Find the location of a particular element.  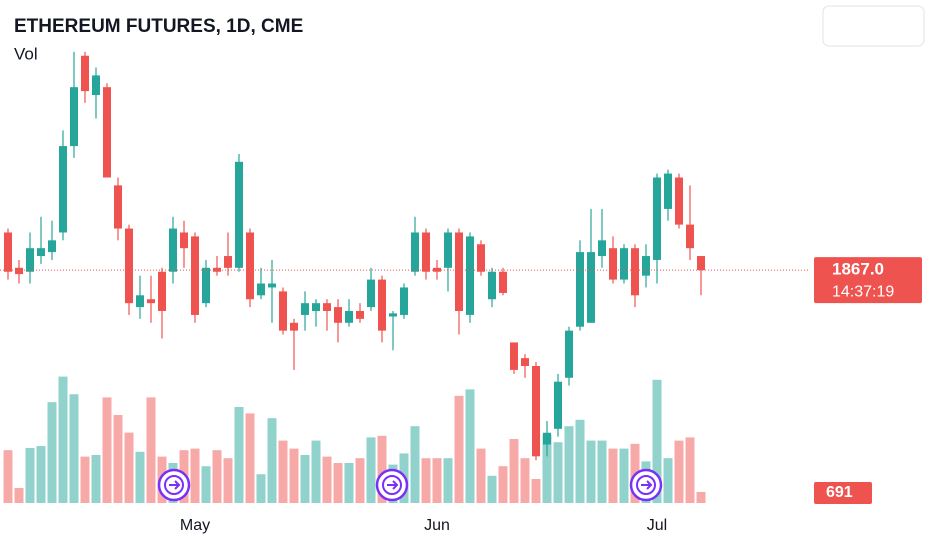

chart-title: ETHEREUM FUTURES, 1D, CME is located at coordinates (158, 26).